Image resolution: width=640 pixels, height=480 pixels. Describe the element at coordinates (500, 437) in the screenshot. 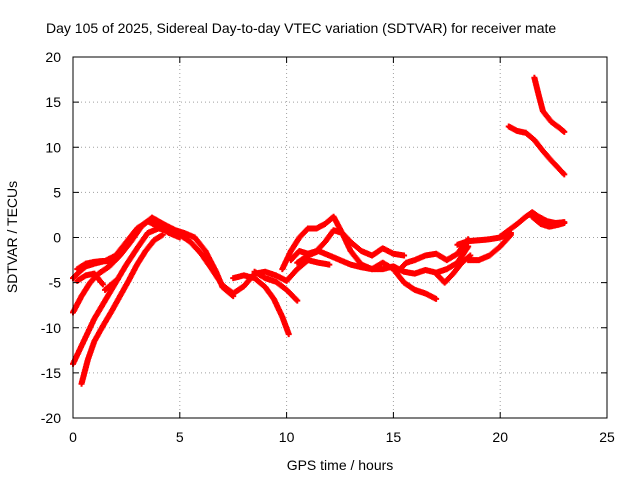

I see `x-tick-label: 20` at that location.